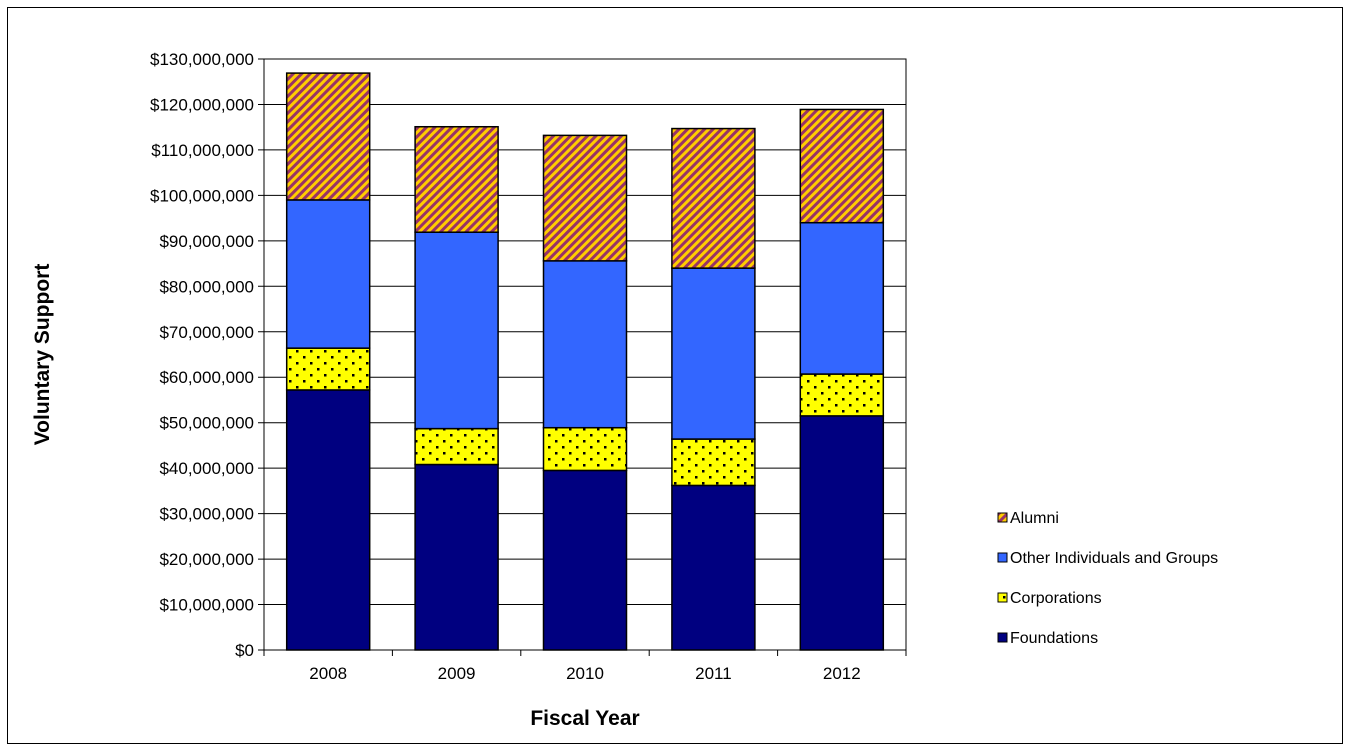 This screenshot has height=751, width=1351. Describe the element at coordinates (1114, 558) in the screenshot. I see `legend-label: Other Individuals and Groups` at that location.